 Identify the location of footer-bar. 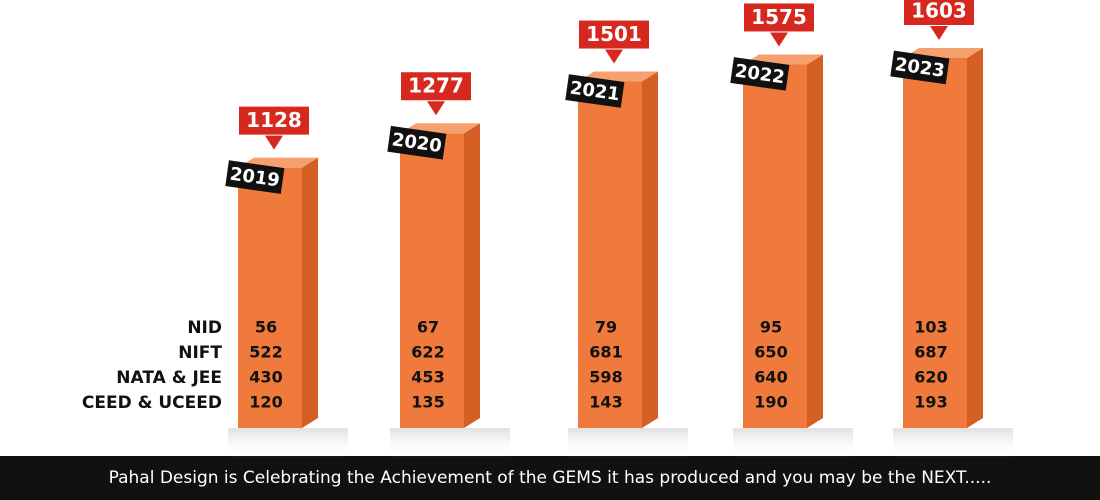
(550, 478).